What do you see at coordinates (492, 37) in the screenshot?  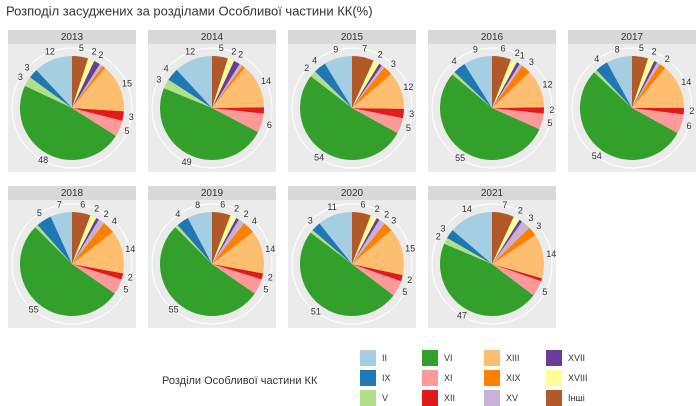 I see `facet-title: 2016` at bounding box center [492, 37].